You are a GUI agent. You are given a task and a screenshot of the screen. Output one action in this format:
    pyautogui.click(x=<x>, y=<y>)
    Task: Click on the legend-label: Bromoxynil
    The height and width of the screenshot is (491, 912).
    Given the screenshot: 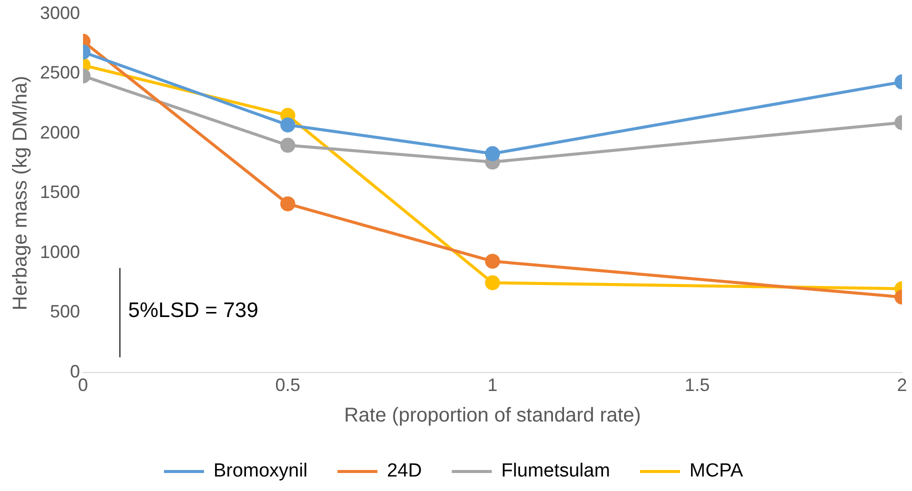 What is the action you would take?
    pyautogui.click(x=260, y=471)
    